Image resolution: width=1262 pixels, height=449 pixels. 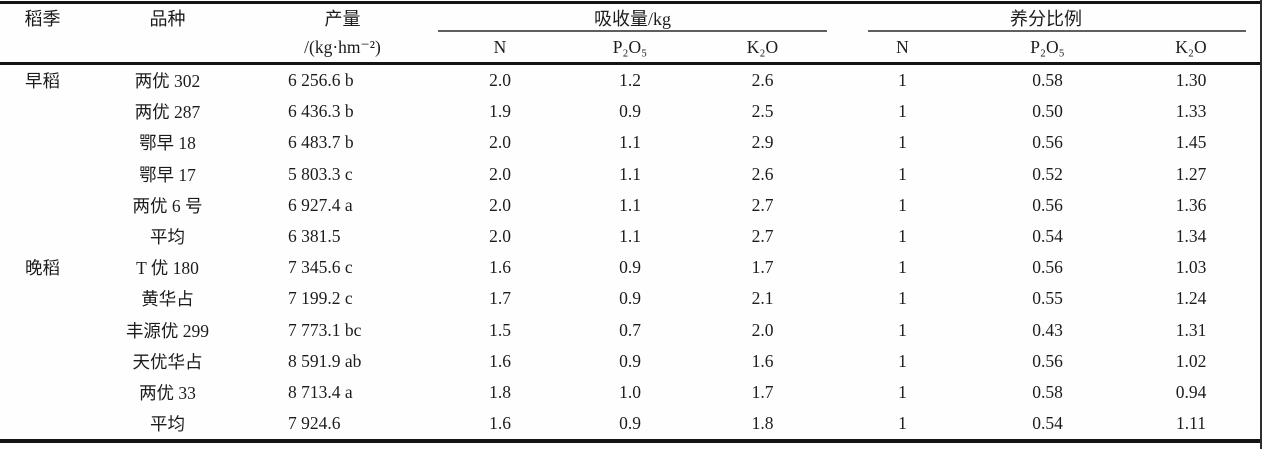 What do you see at coordinates (314, 423) in the screenshot?
I see `cell-yield: 7 924.6` at bounding box center [314, 423].